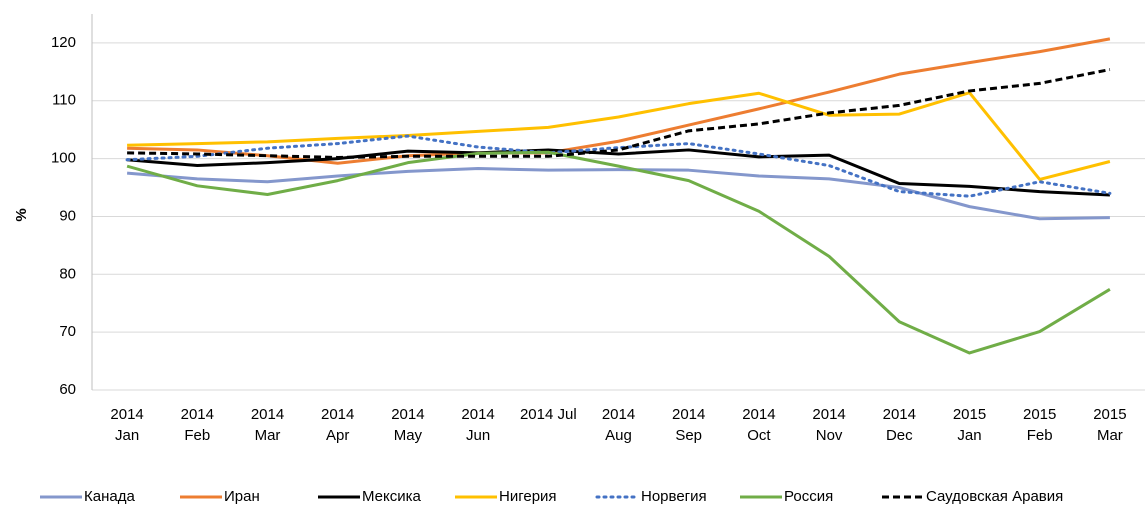 This screenshot has width=1147, height=508. I want to click on x-tick-label: 2014 Jul, so click(548, 414).